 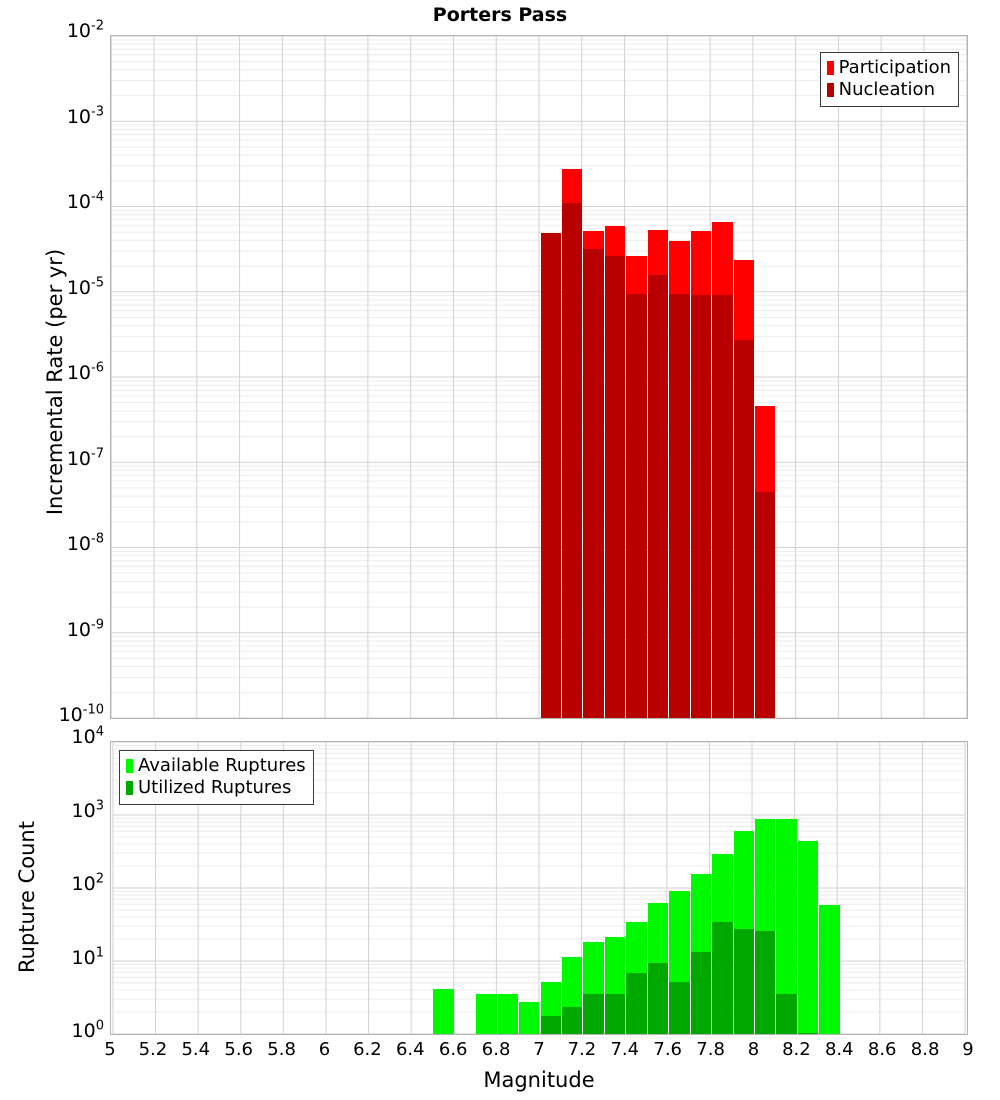 I want to click on bar-nucleation-7.65, so click(x=679, y=506).